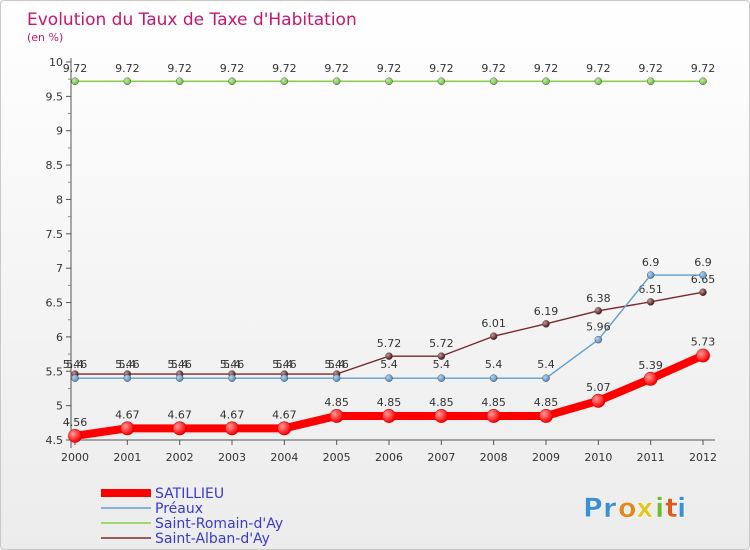 This screenshot has width=750, height=550. I want to click on x-tick-label: 2009, so click(546, 457).